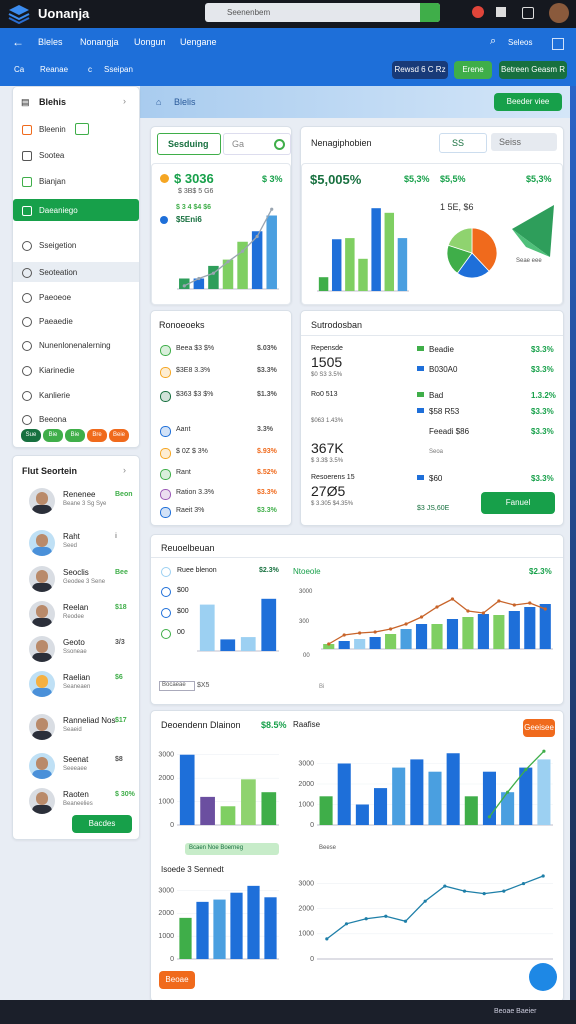  What do you see at coordinates (177, 980) in the screenshot?
I see `button: Beoae` at bounding box center [177, 980].